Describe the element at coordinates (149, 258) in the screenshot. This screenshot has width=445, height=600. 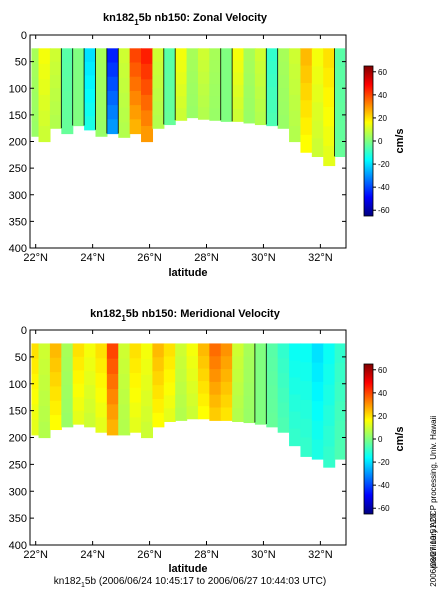
I see `x-tick-label: 26°N` at that location.